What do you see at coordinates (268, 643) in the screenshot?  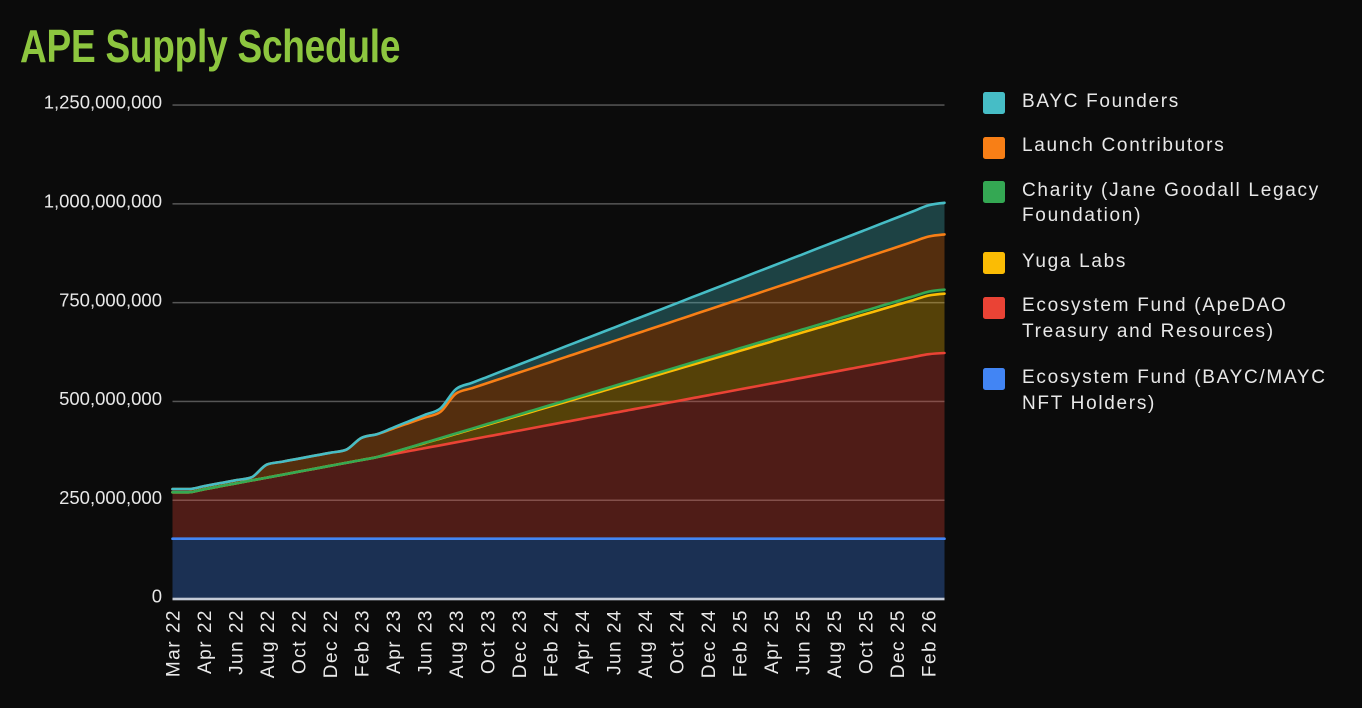 I see `svg-text: Aug 22` at bounding box center [268, 643].